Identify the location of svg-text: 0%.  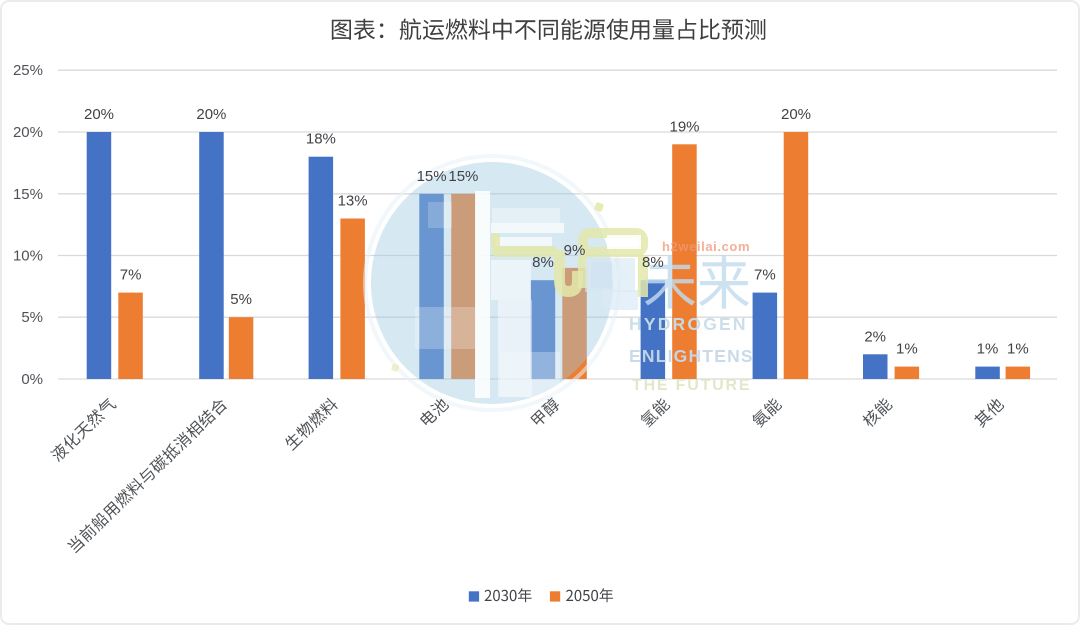
(32, 379).